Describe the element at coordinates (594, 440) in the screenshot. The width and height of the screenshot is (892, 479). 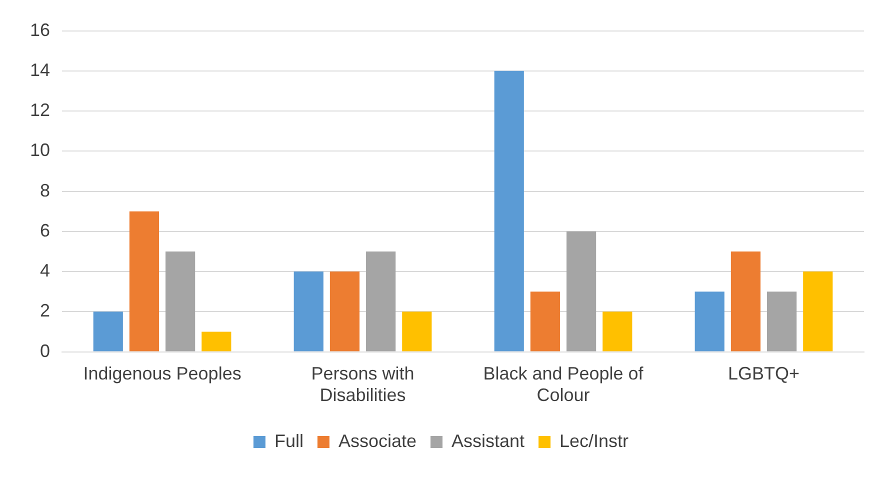
I see `legend-label: Lec/Instr` at that location.